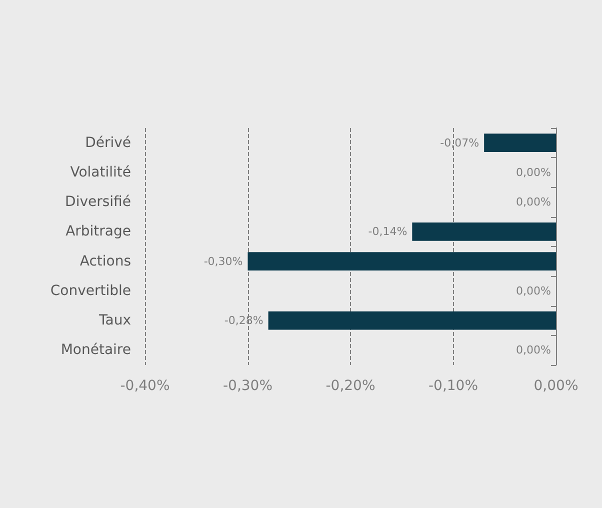 The image size is (602, 508). I want to click on y-tick-label: Arbitrage, so click(98, 232).